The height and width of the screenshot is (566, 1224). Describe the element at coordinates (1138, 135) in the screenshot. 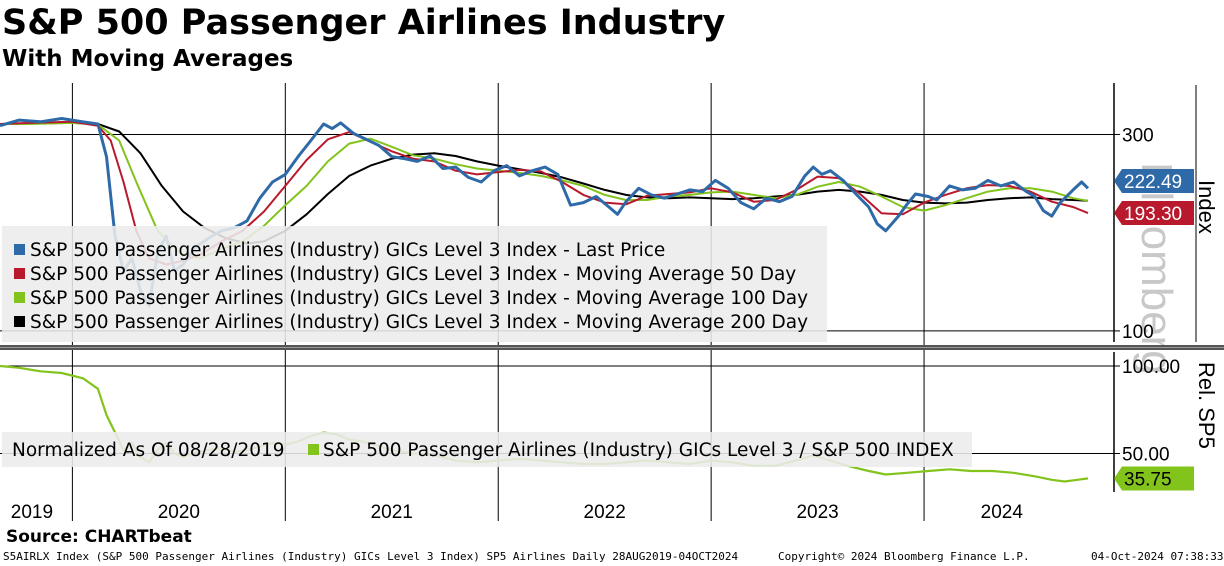

I see `y-tick-label: 300` at that location.